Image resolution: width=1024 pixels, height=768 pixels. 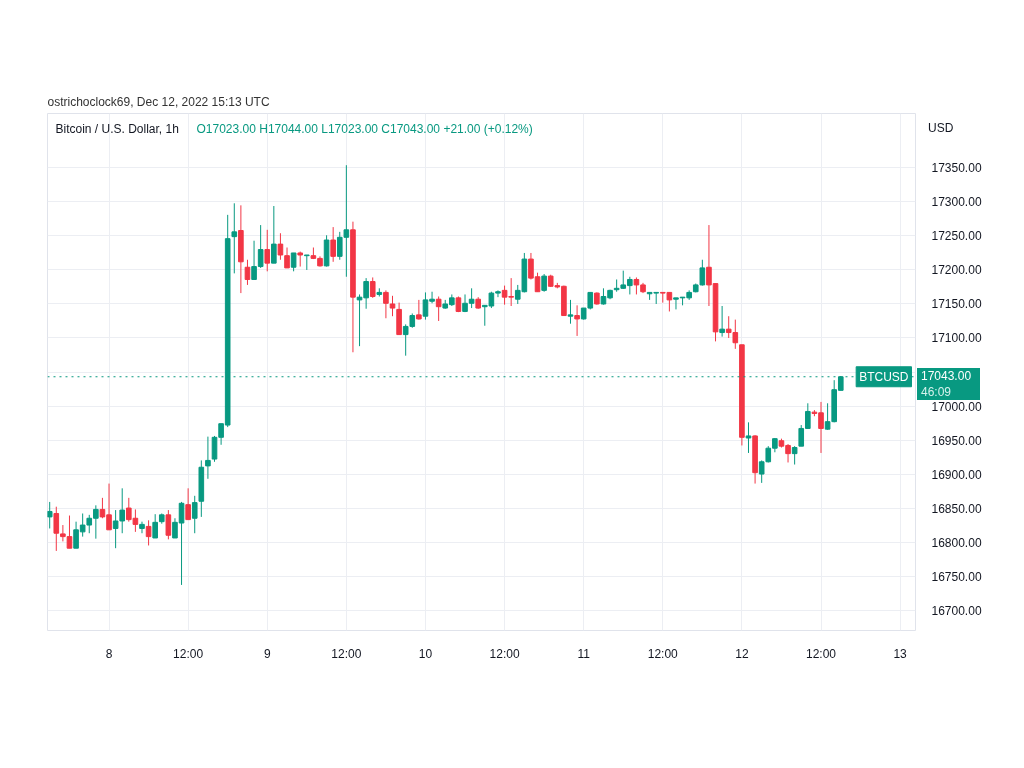 What do you see at coordinates (956, 406) in the screenshot?
I see `y-tick-label: 17000.00` at bounding box center [956, 406].